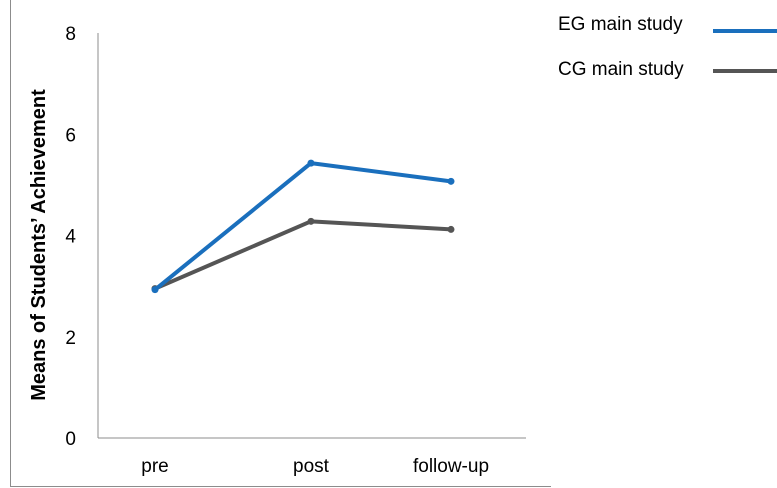  I want to click on y-tick-label: 0, so click(70, 439).